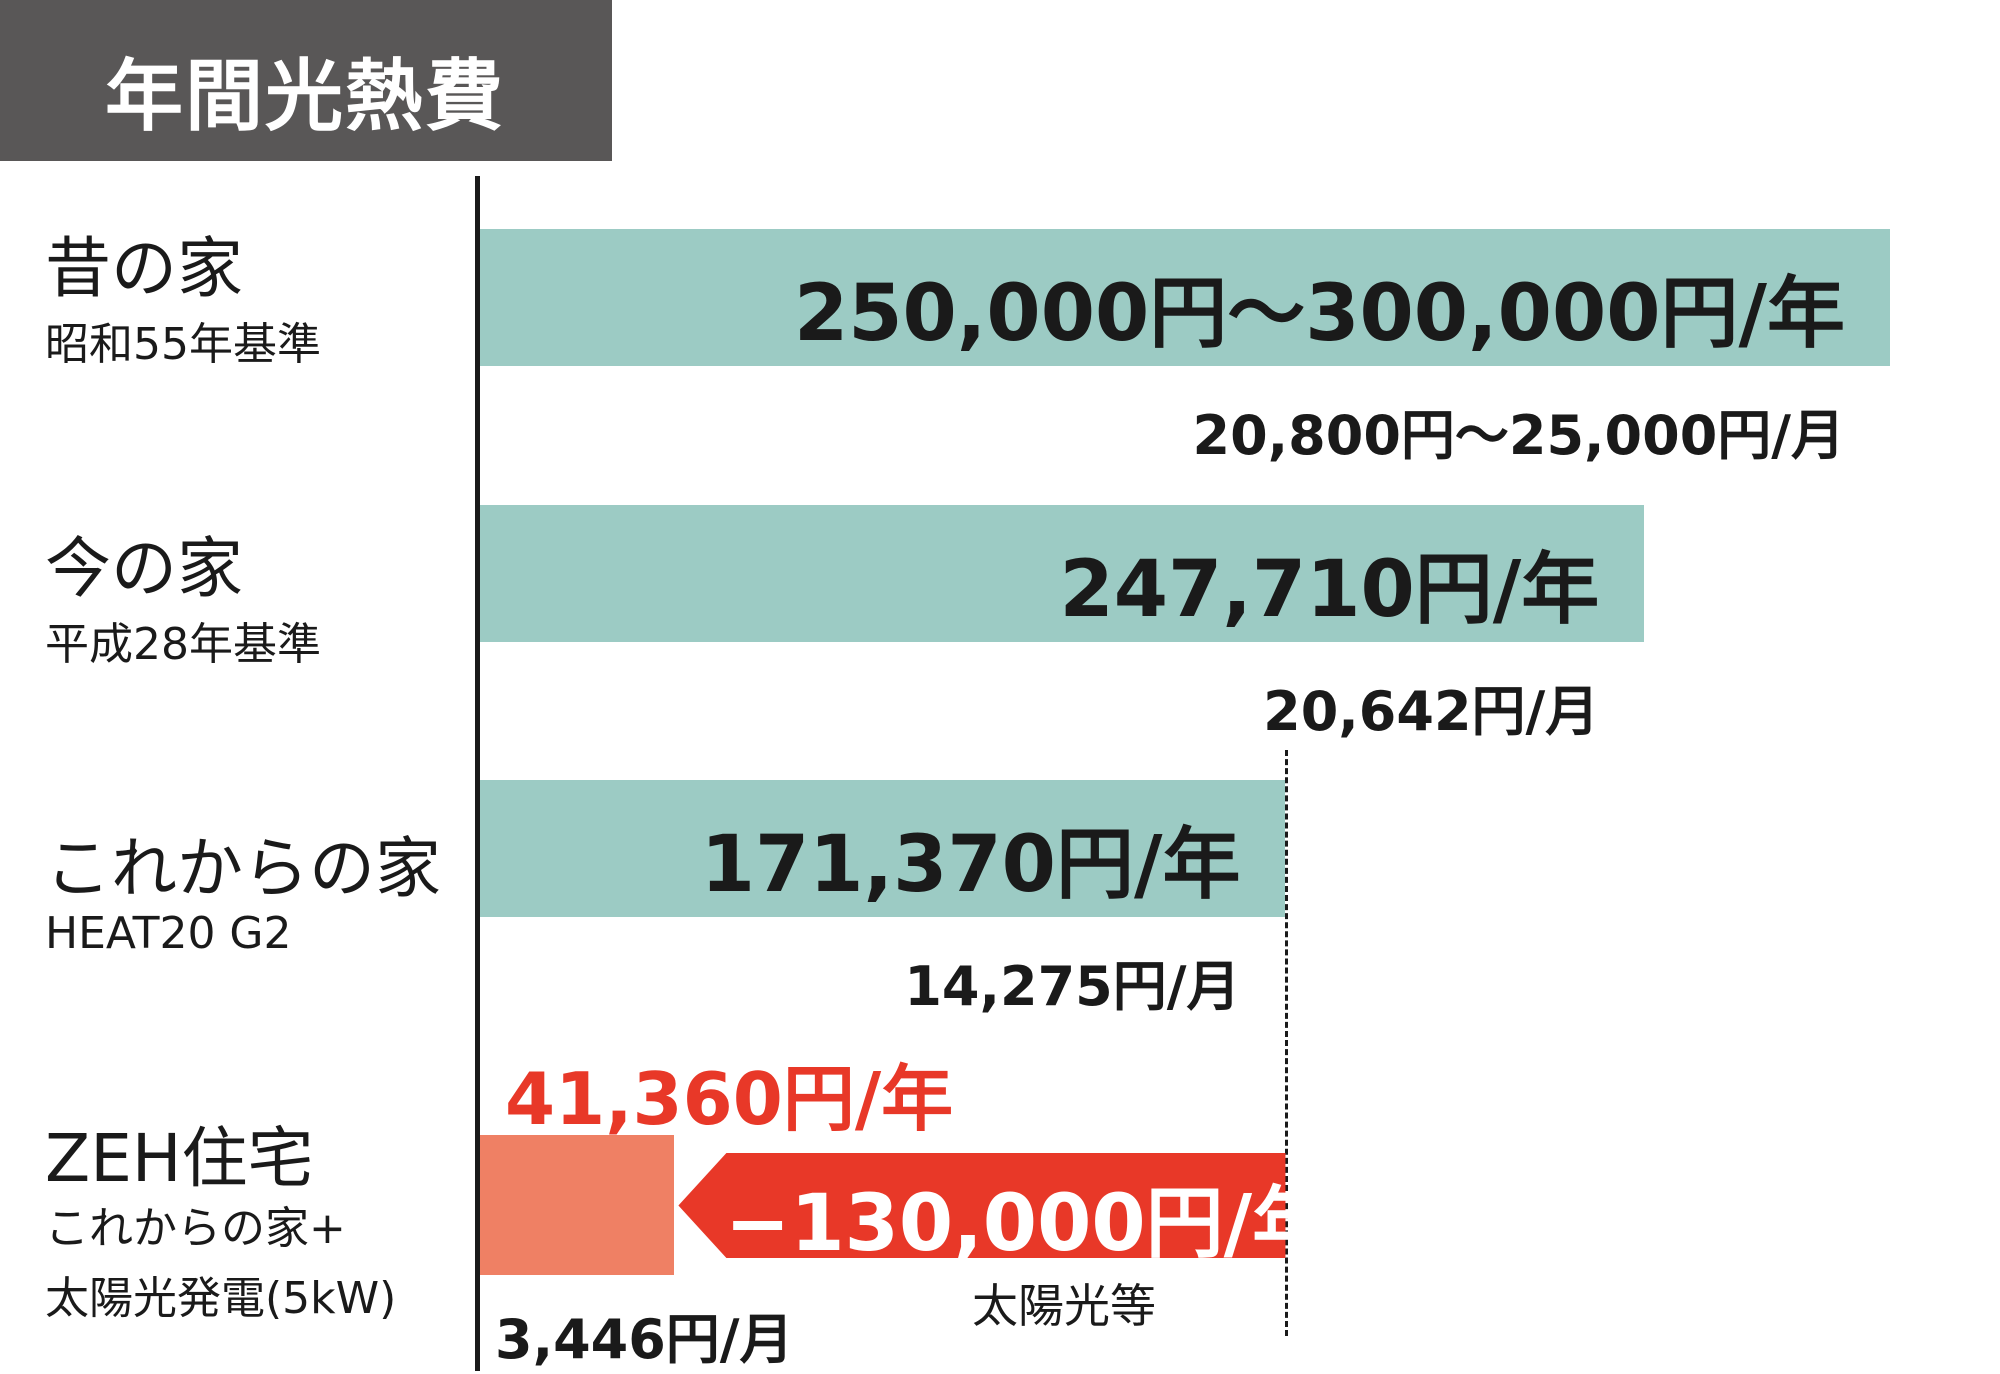  I want to click on zeh-year-label: 41,360円/年, so click(729, 1099).